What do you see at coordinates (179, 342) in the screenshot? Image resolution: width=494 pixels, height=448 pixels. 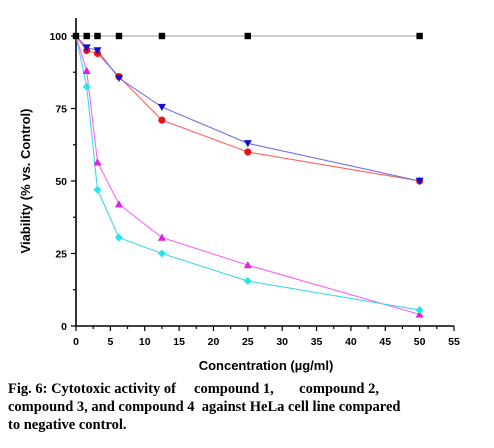 I see `x-tick-label: 15` at bounding box center [179, 342].